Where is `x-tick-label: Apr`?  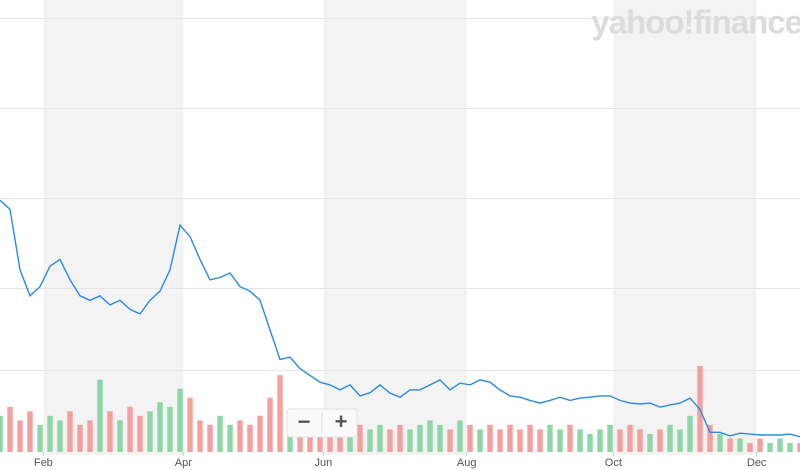 x-tick-label: Apr is located at coordinates (183, 463).